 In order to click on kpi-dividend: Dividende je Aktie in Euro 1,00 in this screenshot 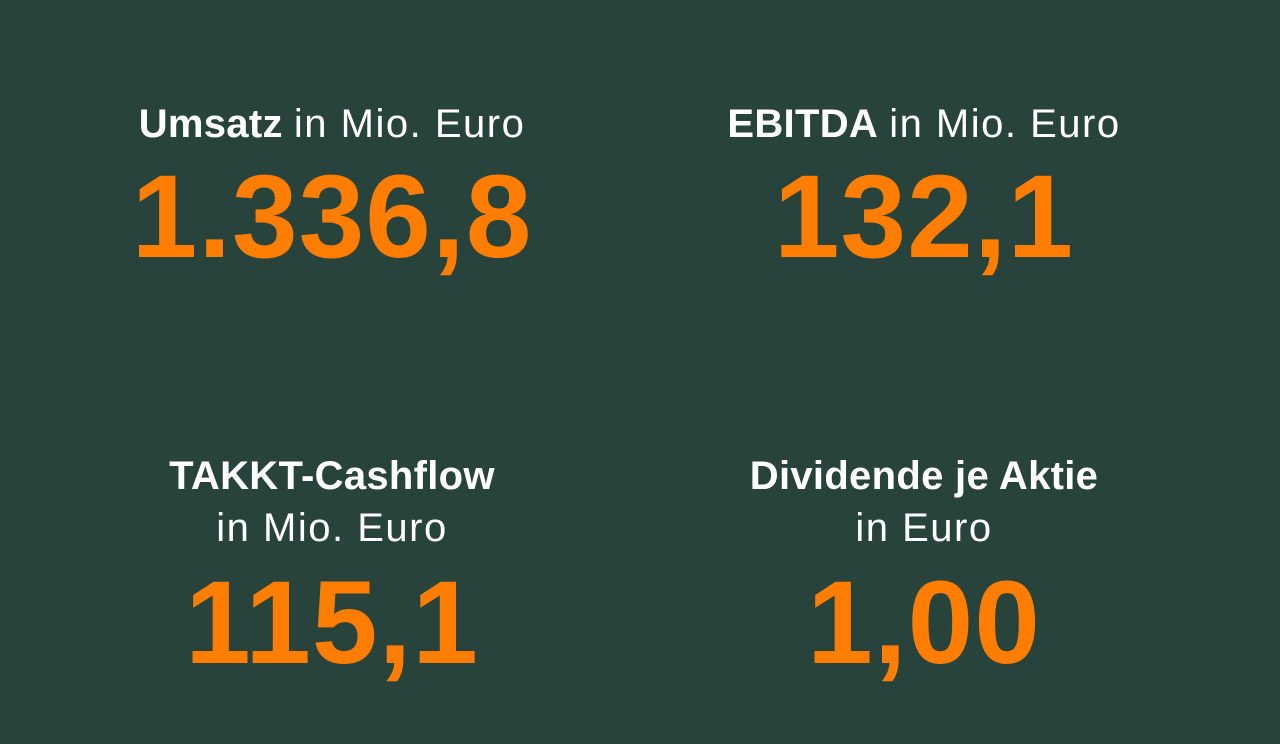, I will do `click(924, 569)`.